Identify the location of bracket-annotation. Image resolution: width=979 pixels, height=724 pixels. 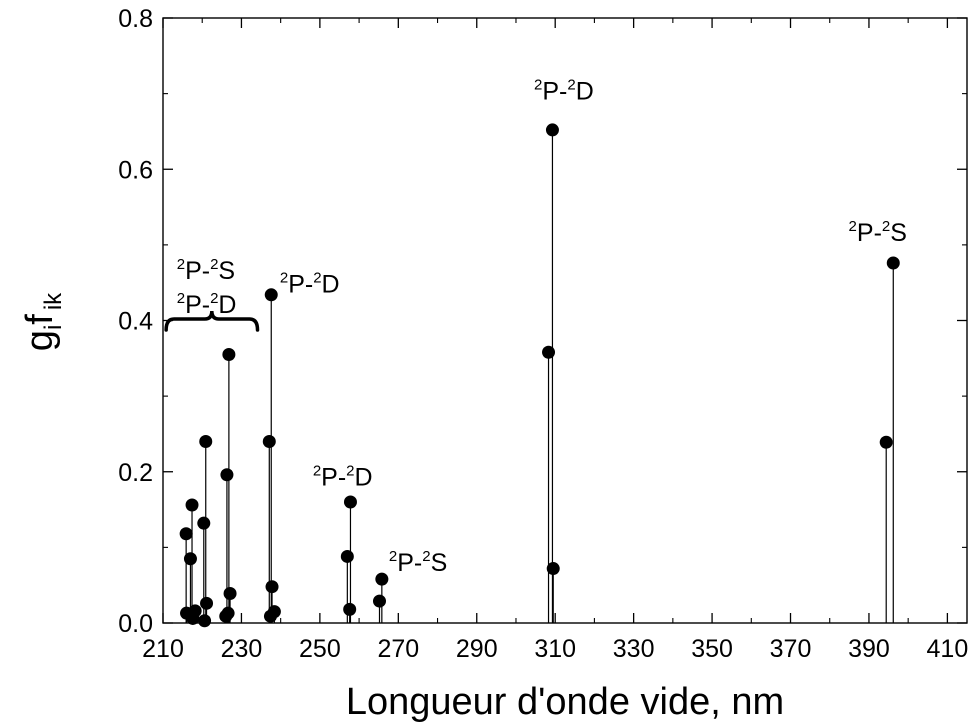
(212, 321).